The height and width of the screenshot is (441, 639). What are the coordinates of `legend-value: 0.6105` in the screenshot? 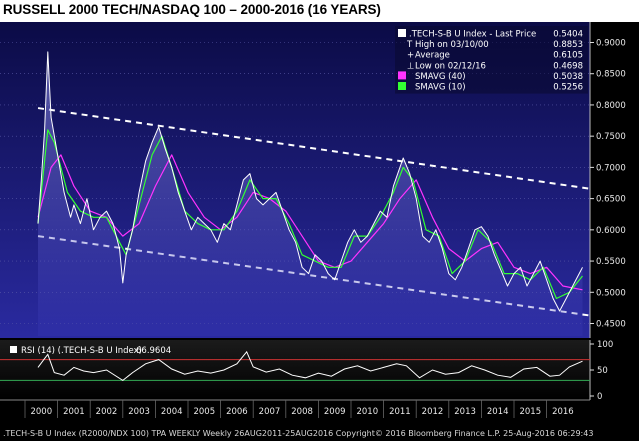 It's located at (568, 56).